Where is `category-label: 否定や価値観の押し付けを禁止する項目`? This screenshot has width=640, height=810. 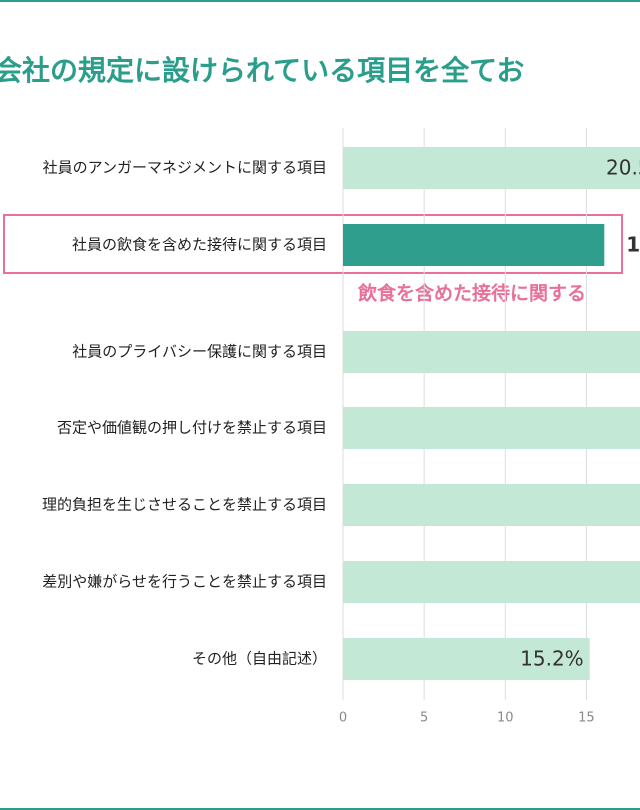
category-label: 否定や価値観の押し付けを禁止する項目 is located at coordinates (192, 428).